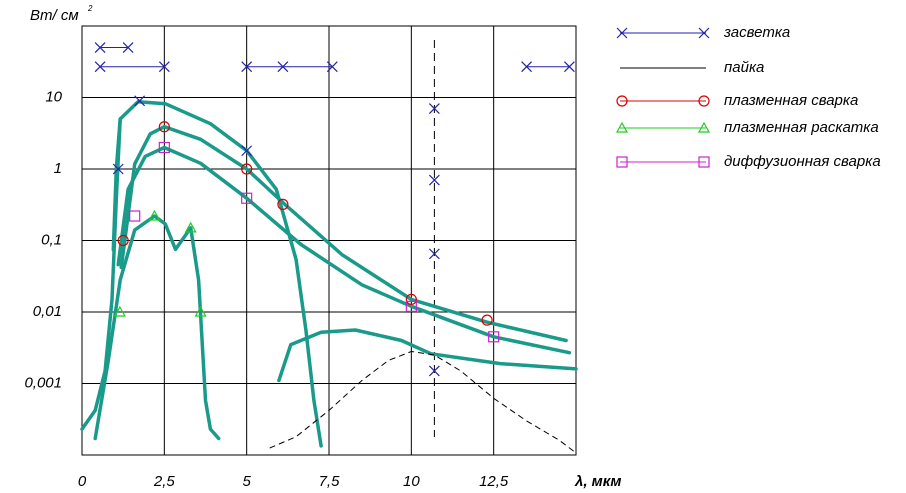 Image resolution: width=906 pixels, height=493 pixels. Describe the element at coordinates (58, 168) in the screenshot. I see `y-tick-label: 1` at that location.